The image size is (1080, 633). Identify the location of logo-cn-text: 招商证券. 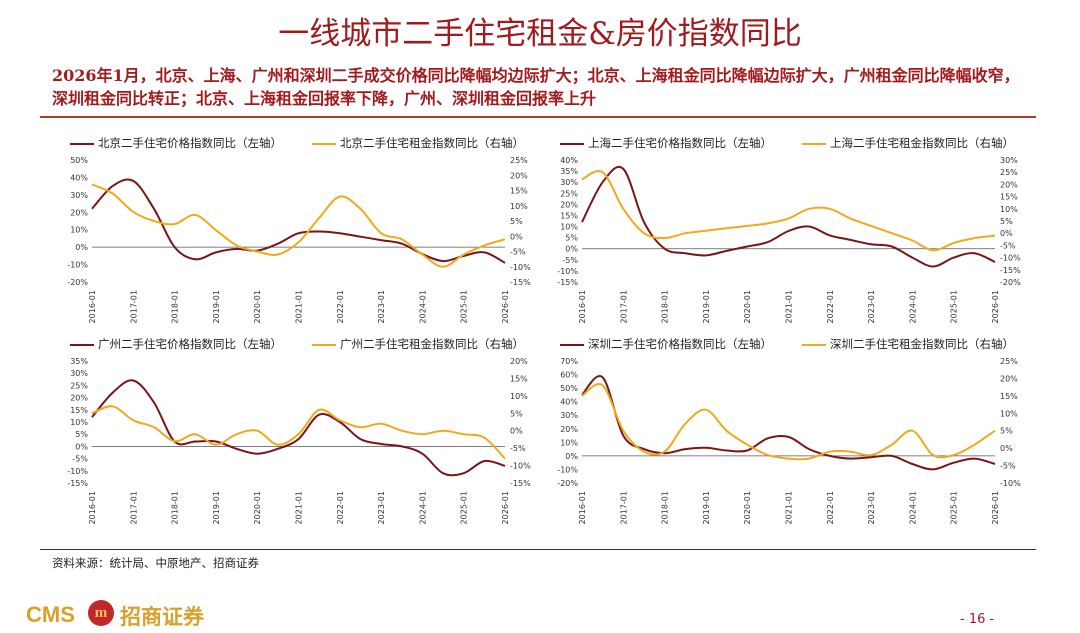
(162, 616).